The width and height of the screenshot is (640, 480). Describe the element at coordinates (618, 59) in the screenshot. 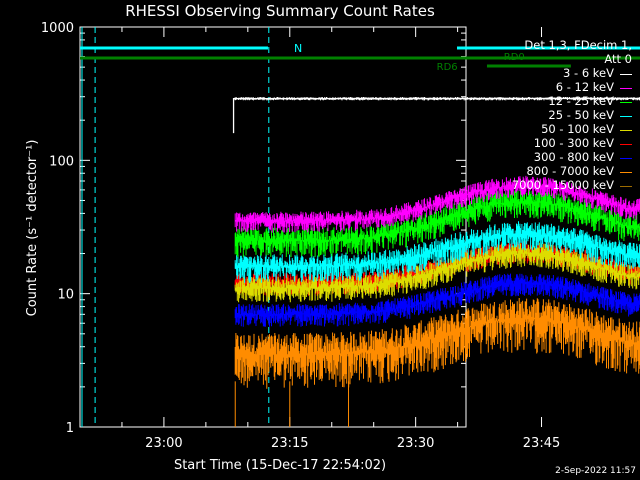

I see `legend-header-line2: Att 0` at that location.